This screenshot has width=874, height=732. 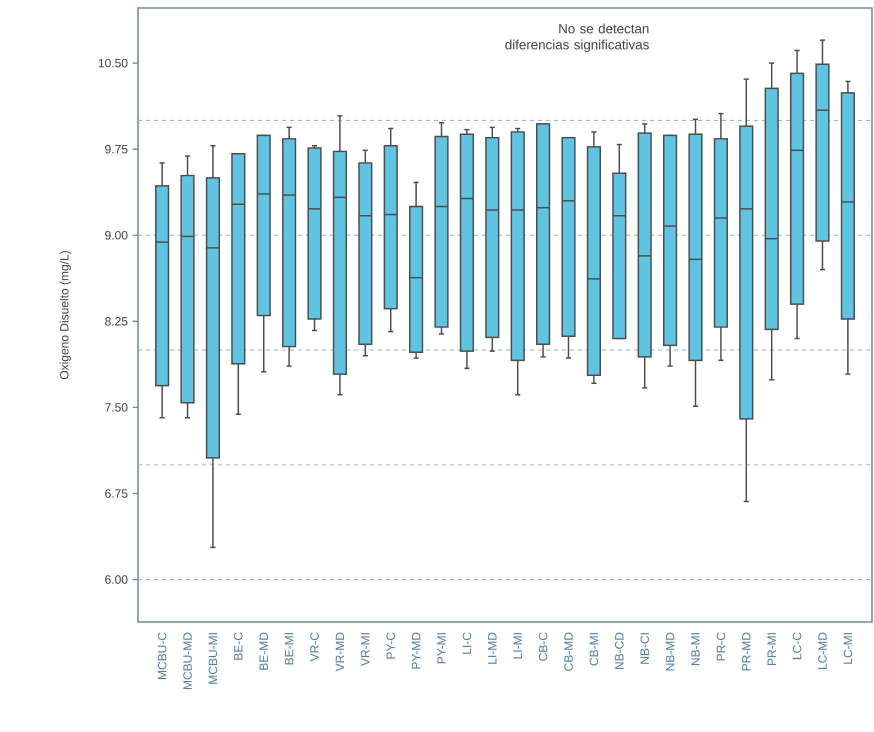 What do you see at coordinates (772, 649) in the screenshot?
I see `x-tick-label: PR-MI` at bounding box center [772, 649].